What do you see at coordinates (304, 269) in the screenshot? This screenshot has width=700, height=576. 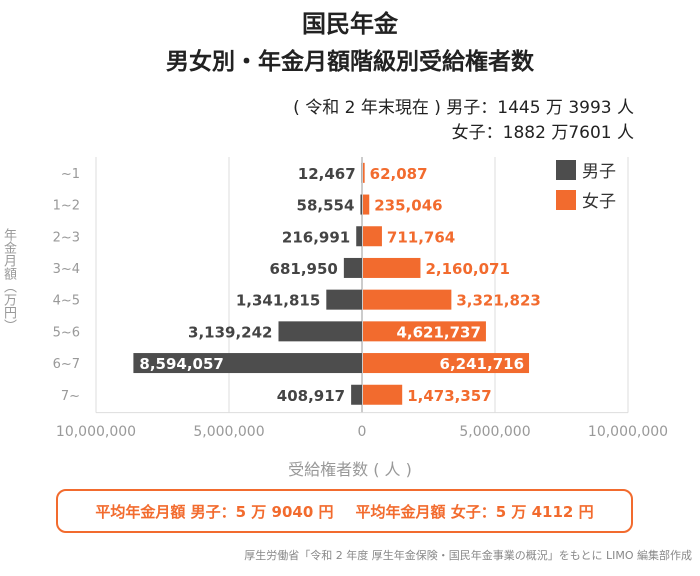 I see `data-label-male: 681,950` at bounding box center [304, 269].